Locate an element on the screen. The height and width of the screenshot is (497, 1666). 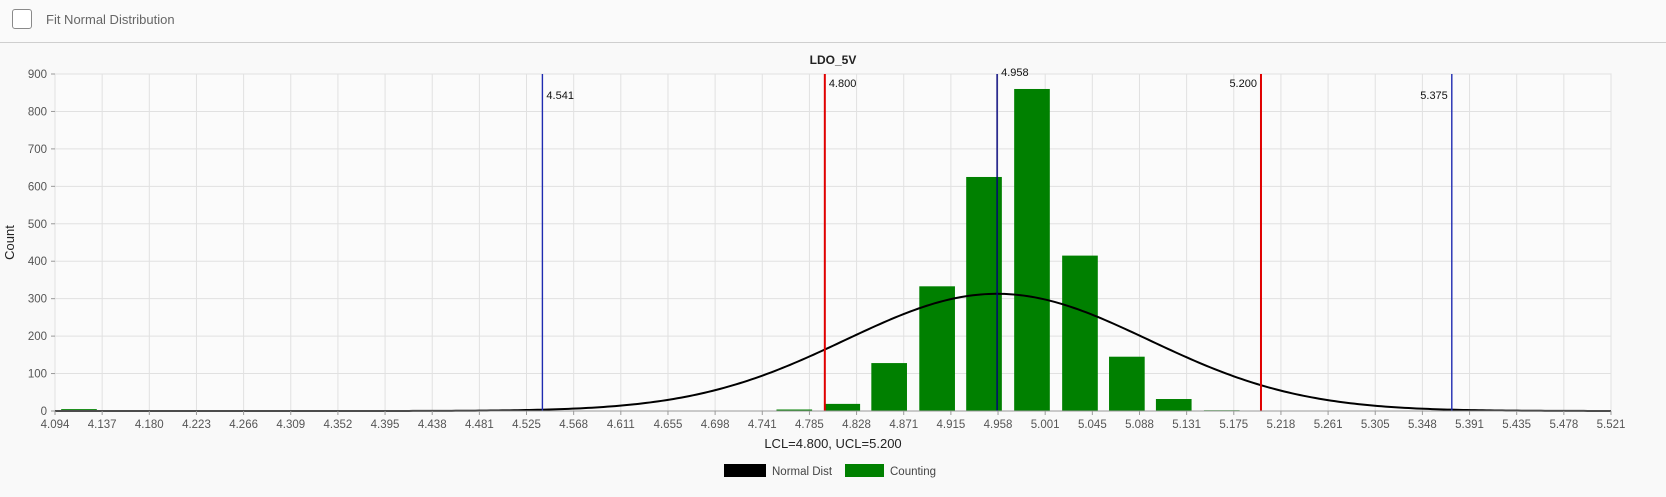
x-tick-label: 4.094 is located at coordinates (55, 425).